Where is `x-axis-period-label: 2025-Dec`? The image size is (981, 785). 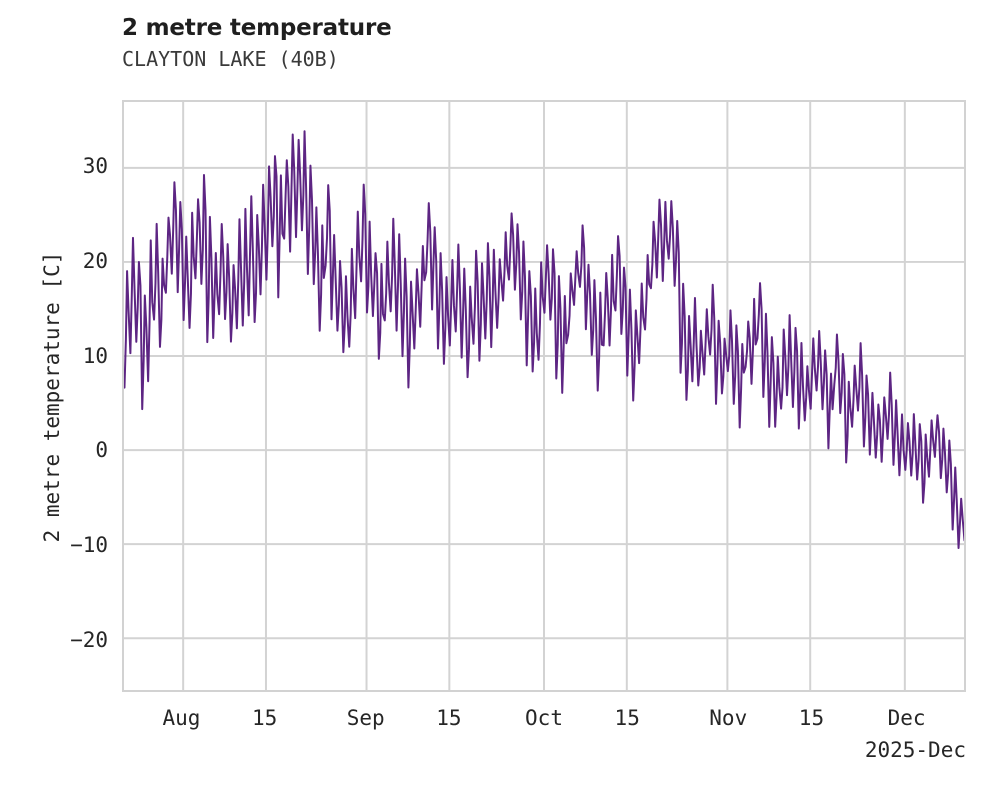
x-axis-period-label: 2025-Dec is located at coordinates (915, 750).